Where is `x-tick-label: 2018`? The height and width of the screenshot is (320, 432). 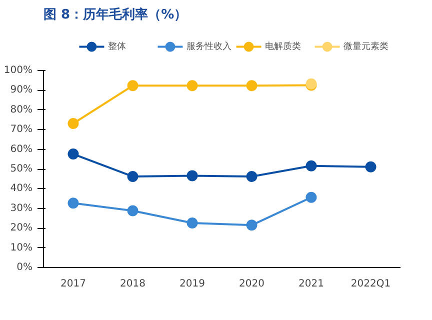 x-tick-label: 2018 is located at coordinates (133, 284).